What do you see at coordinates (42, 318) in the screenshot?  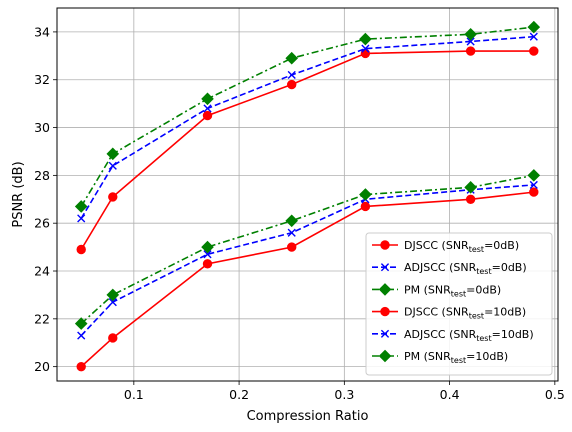 I see `y-tick-label: 22` at bounding box center [42, 318].